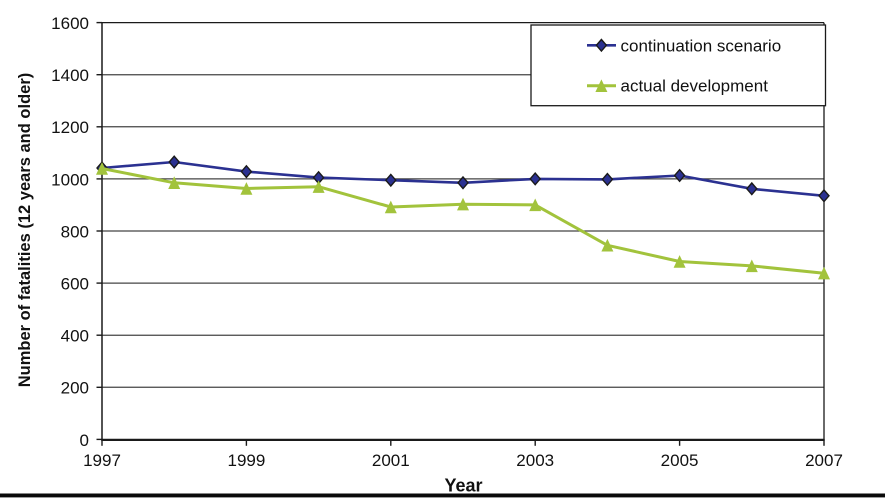  I want to click on svg-text: 0, so click(84, 440).